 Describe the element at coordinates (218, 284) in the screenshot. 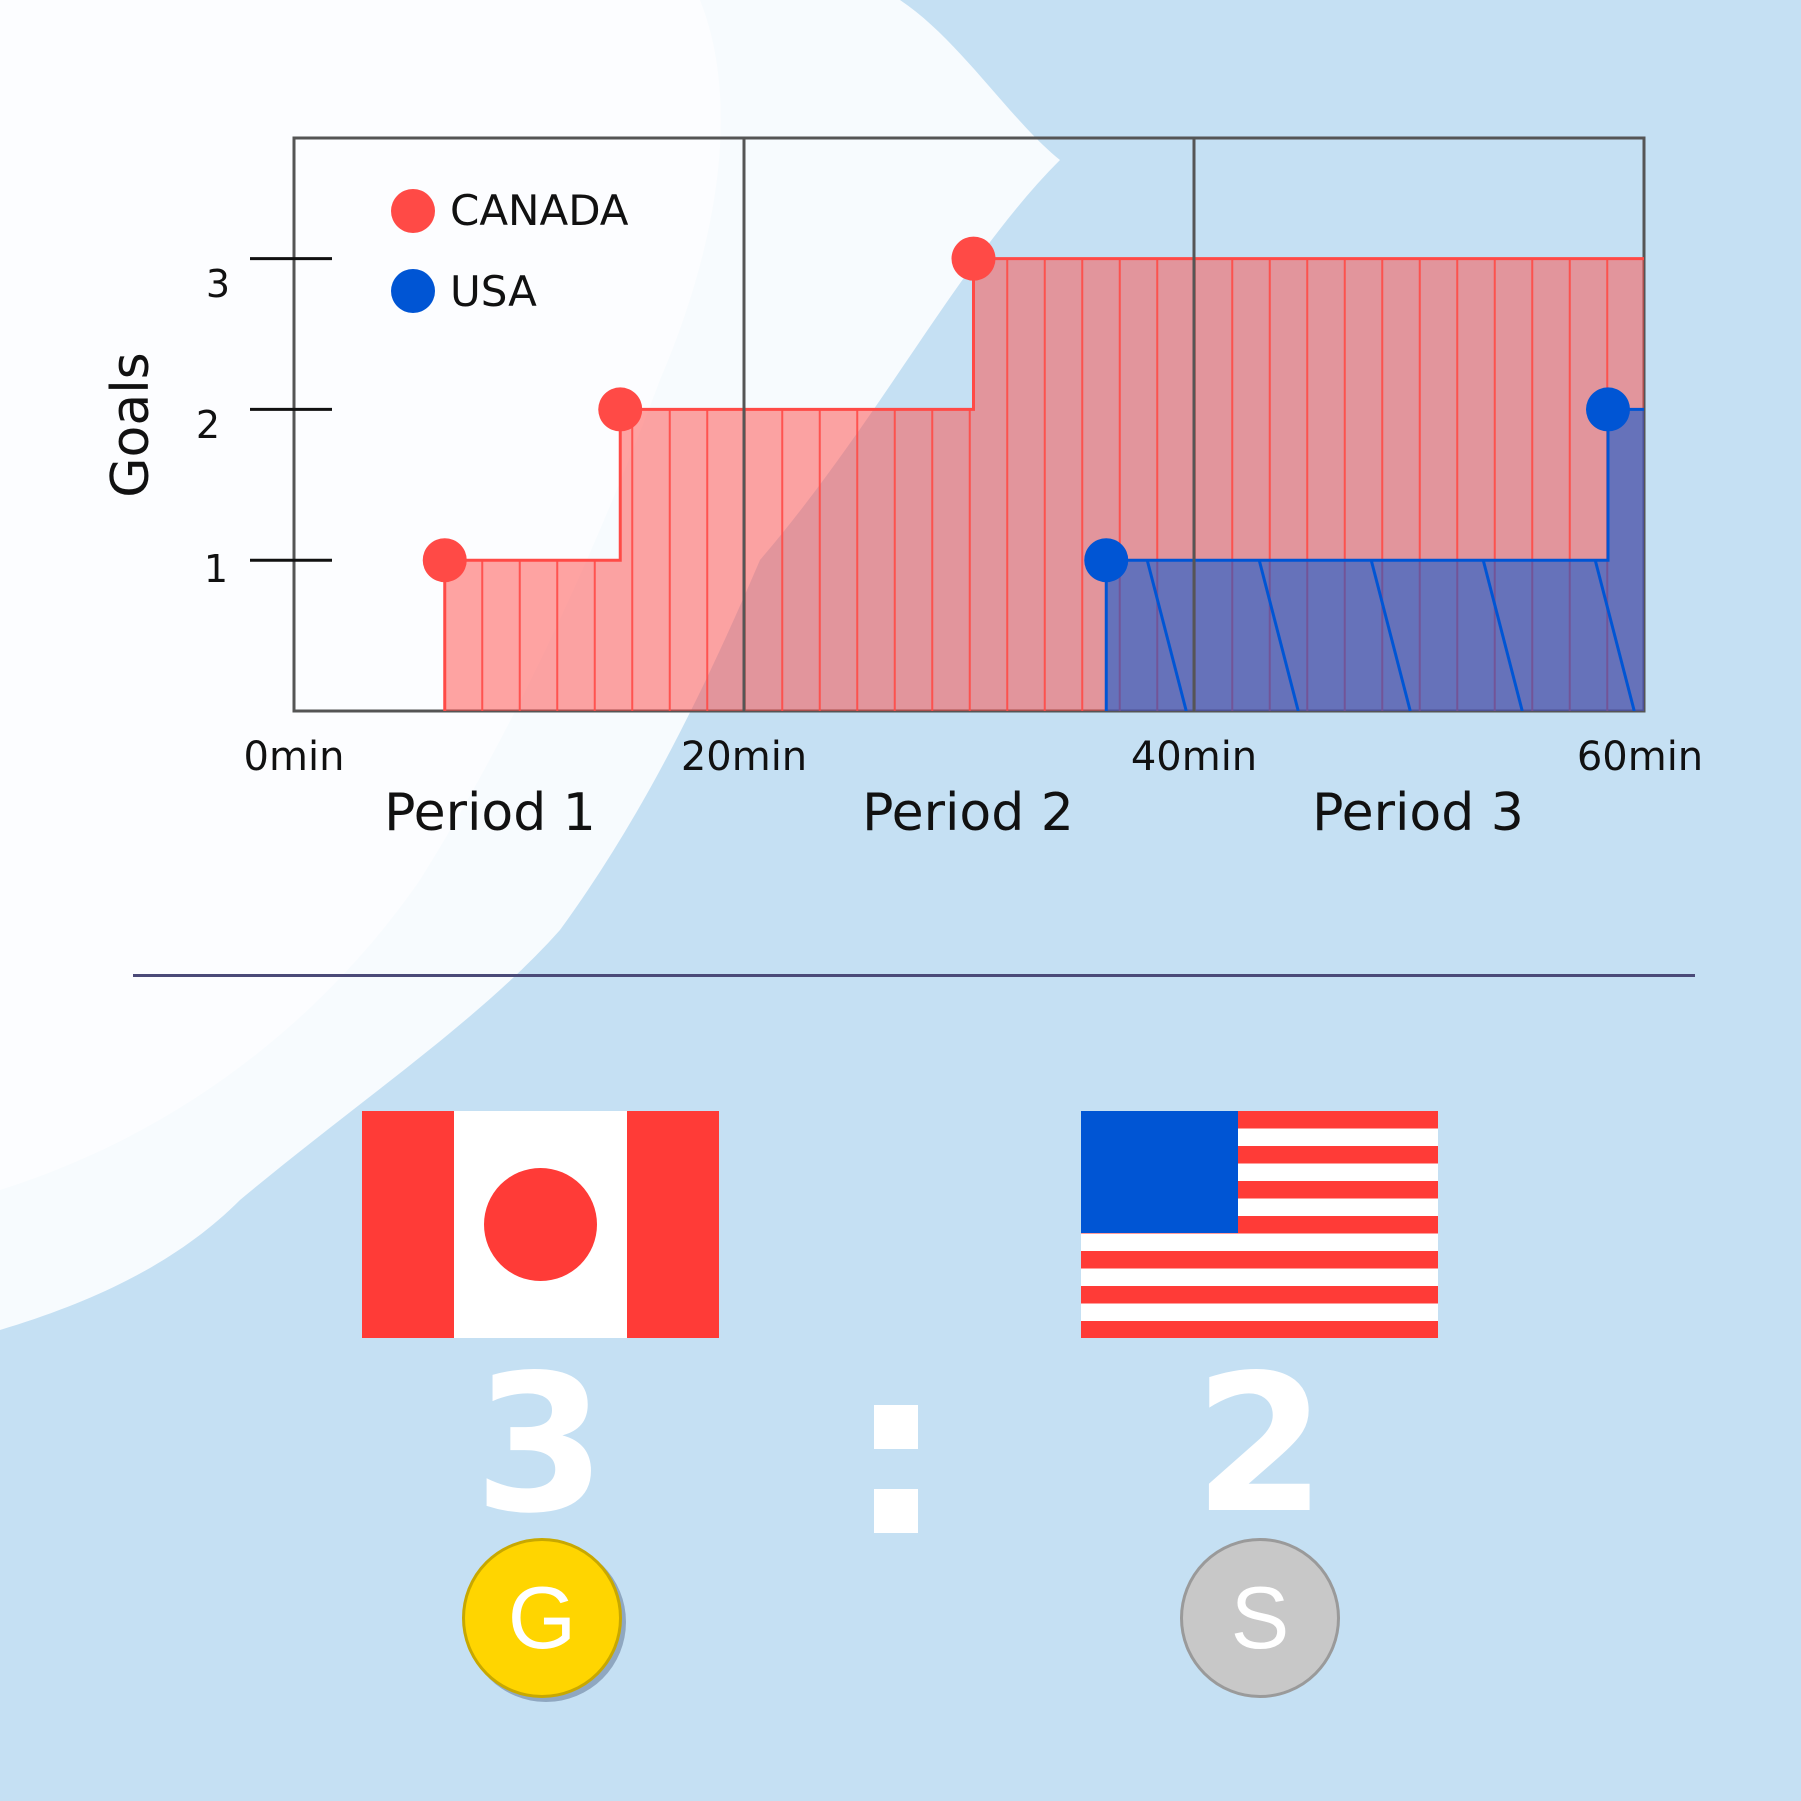

I see `y-tick-3: 3` at that location.